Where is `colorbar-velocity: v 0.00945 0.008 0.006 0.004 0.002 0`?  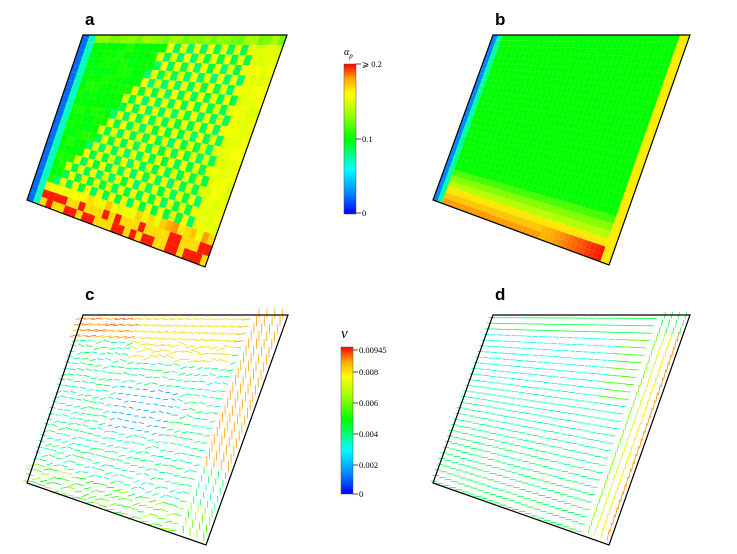
colorbar-velocity: v 0.00945 0.008 0.006 0.004 0.002 0 is located at coordinates (363, 412).